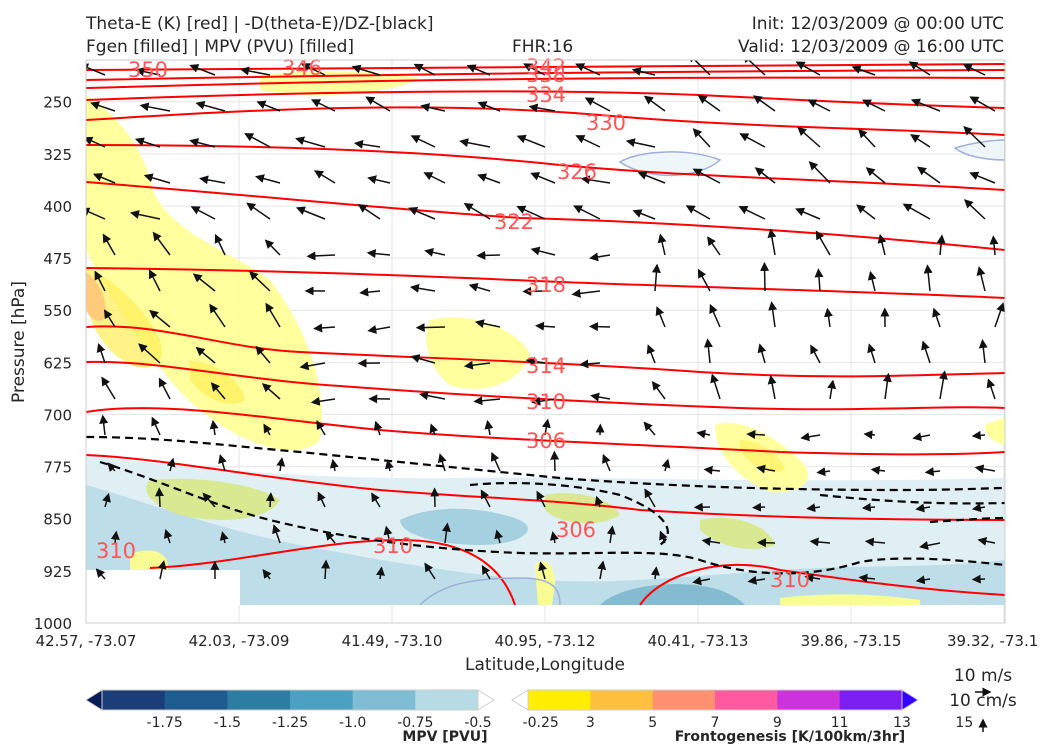 Image resolution: width=1050 pixels, height=750 pixels. Describe the element at coordinates (871, 47) in the screenshot. I see `valid-time: Valid: 12/03/2009 @ 16:00 UTC` at that location.